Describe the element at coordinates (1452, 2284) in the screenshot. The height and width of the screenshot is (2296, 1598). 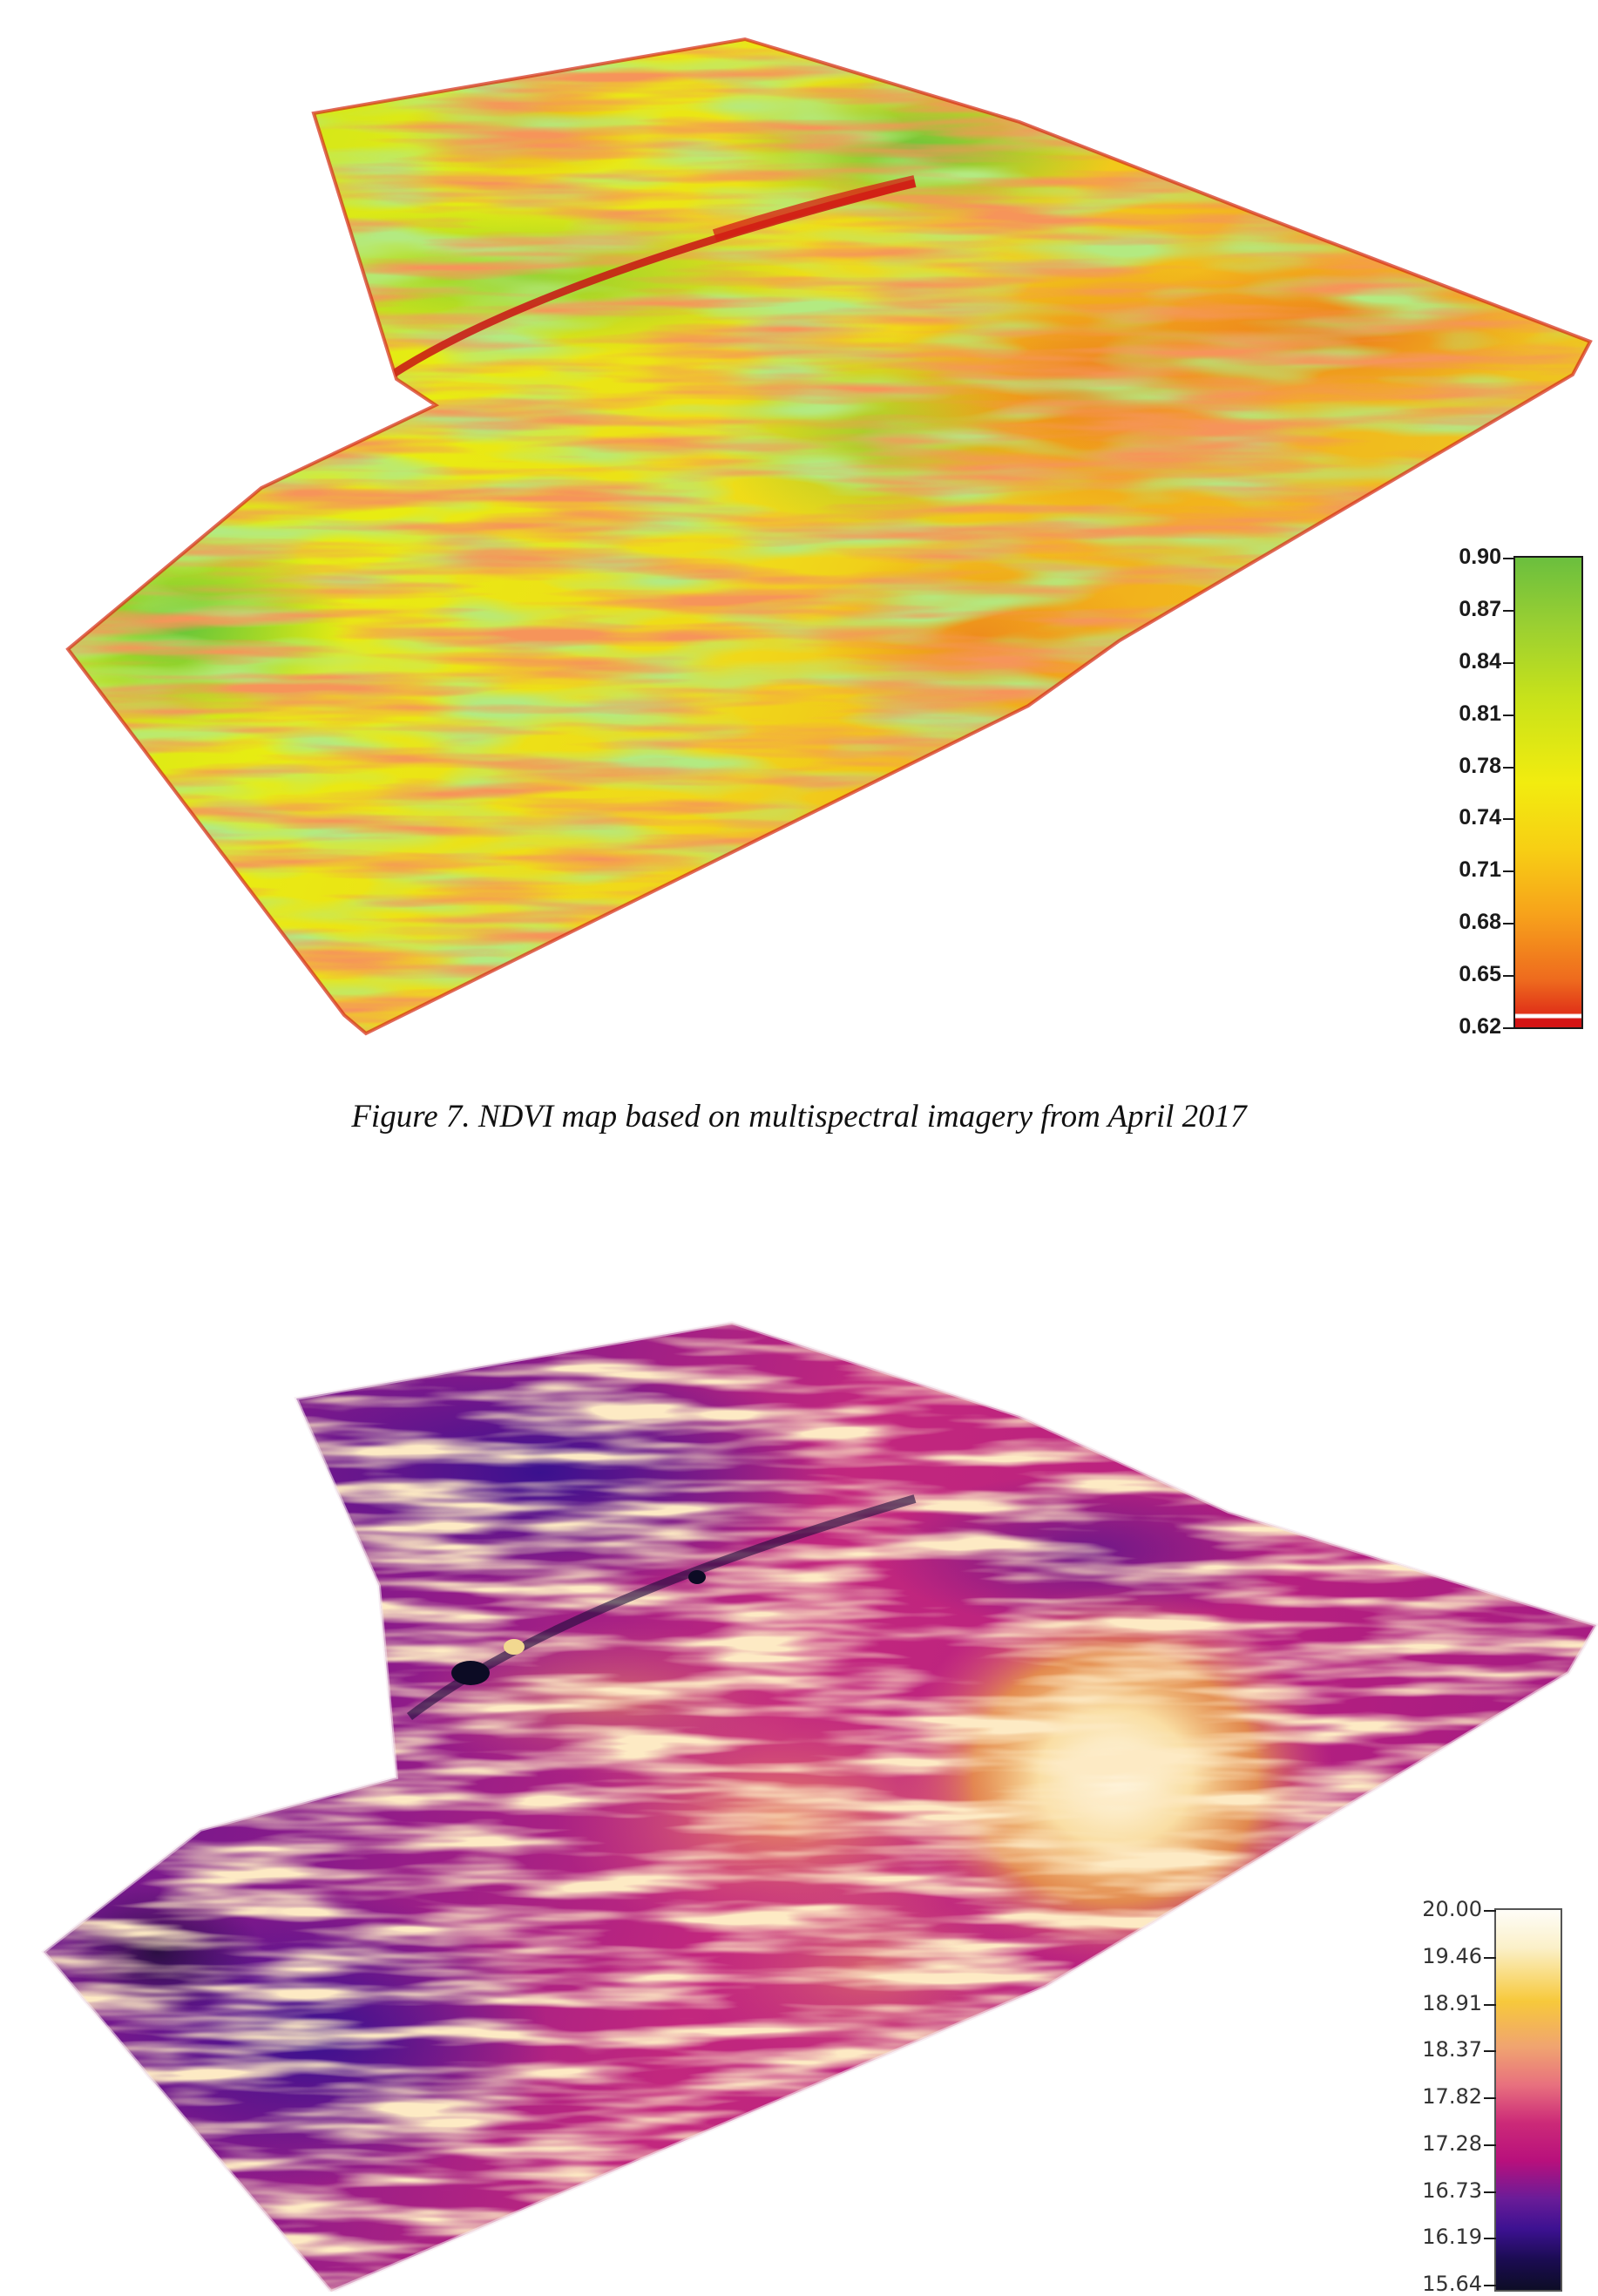
I see `legend-tick-label: 15.64` at that location.